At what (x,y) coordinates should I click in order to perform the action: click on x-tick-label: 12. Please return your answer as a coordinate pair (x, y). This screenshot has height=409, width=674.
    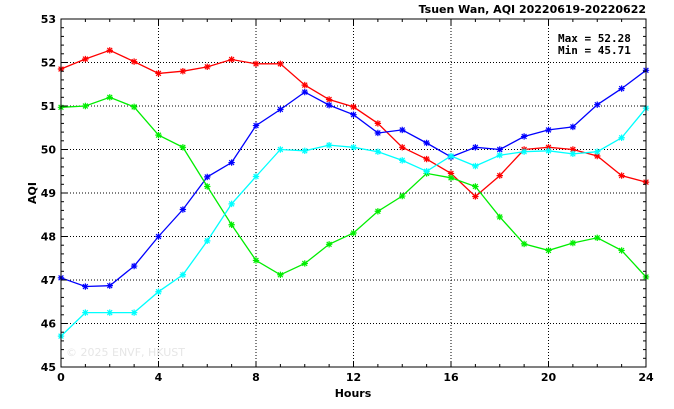
    Looking at the image, I should click on (353, 377).